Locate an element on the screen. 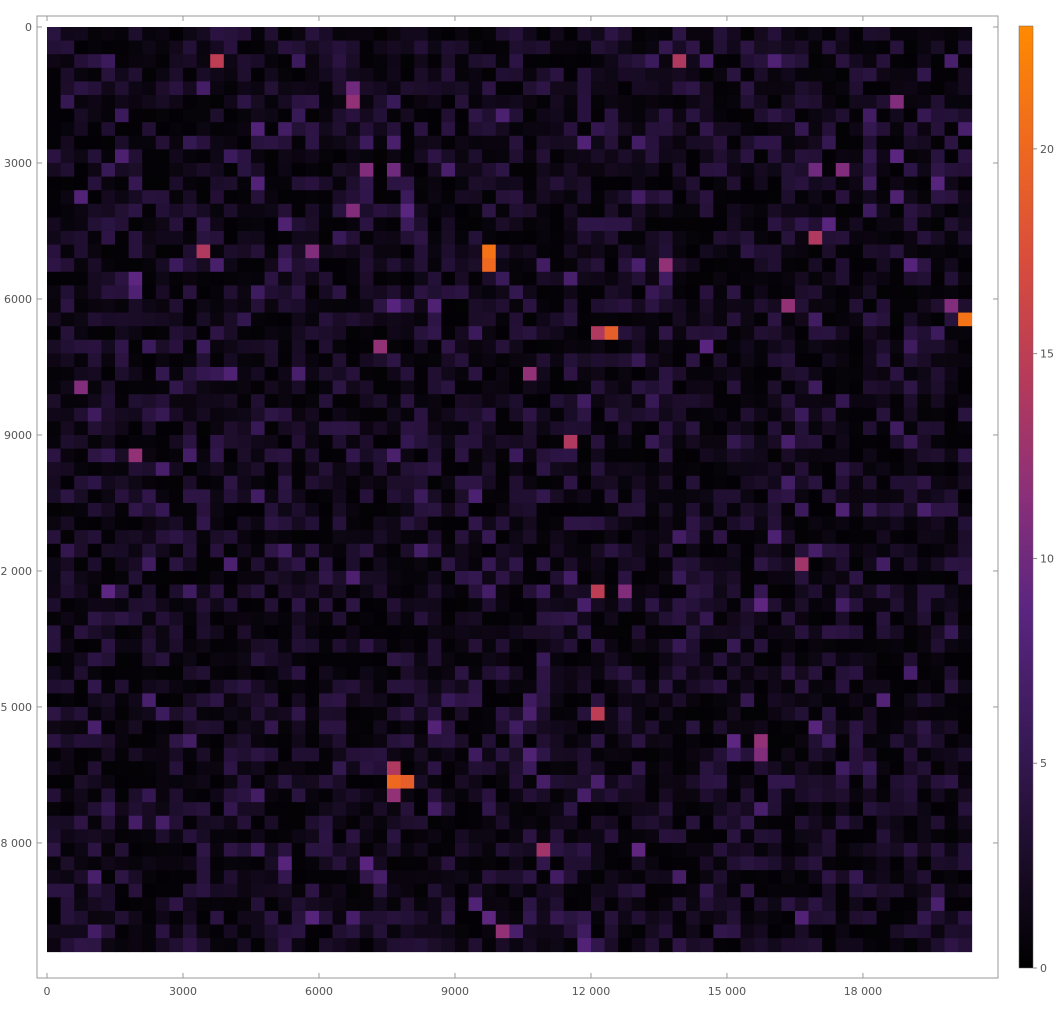  x-tick-label: 18 000 is located at coordinates (863, 991).